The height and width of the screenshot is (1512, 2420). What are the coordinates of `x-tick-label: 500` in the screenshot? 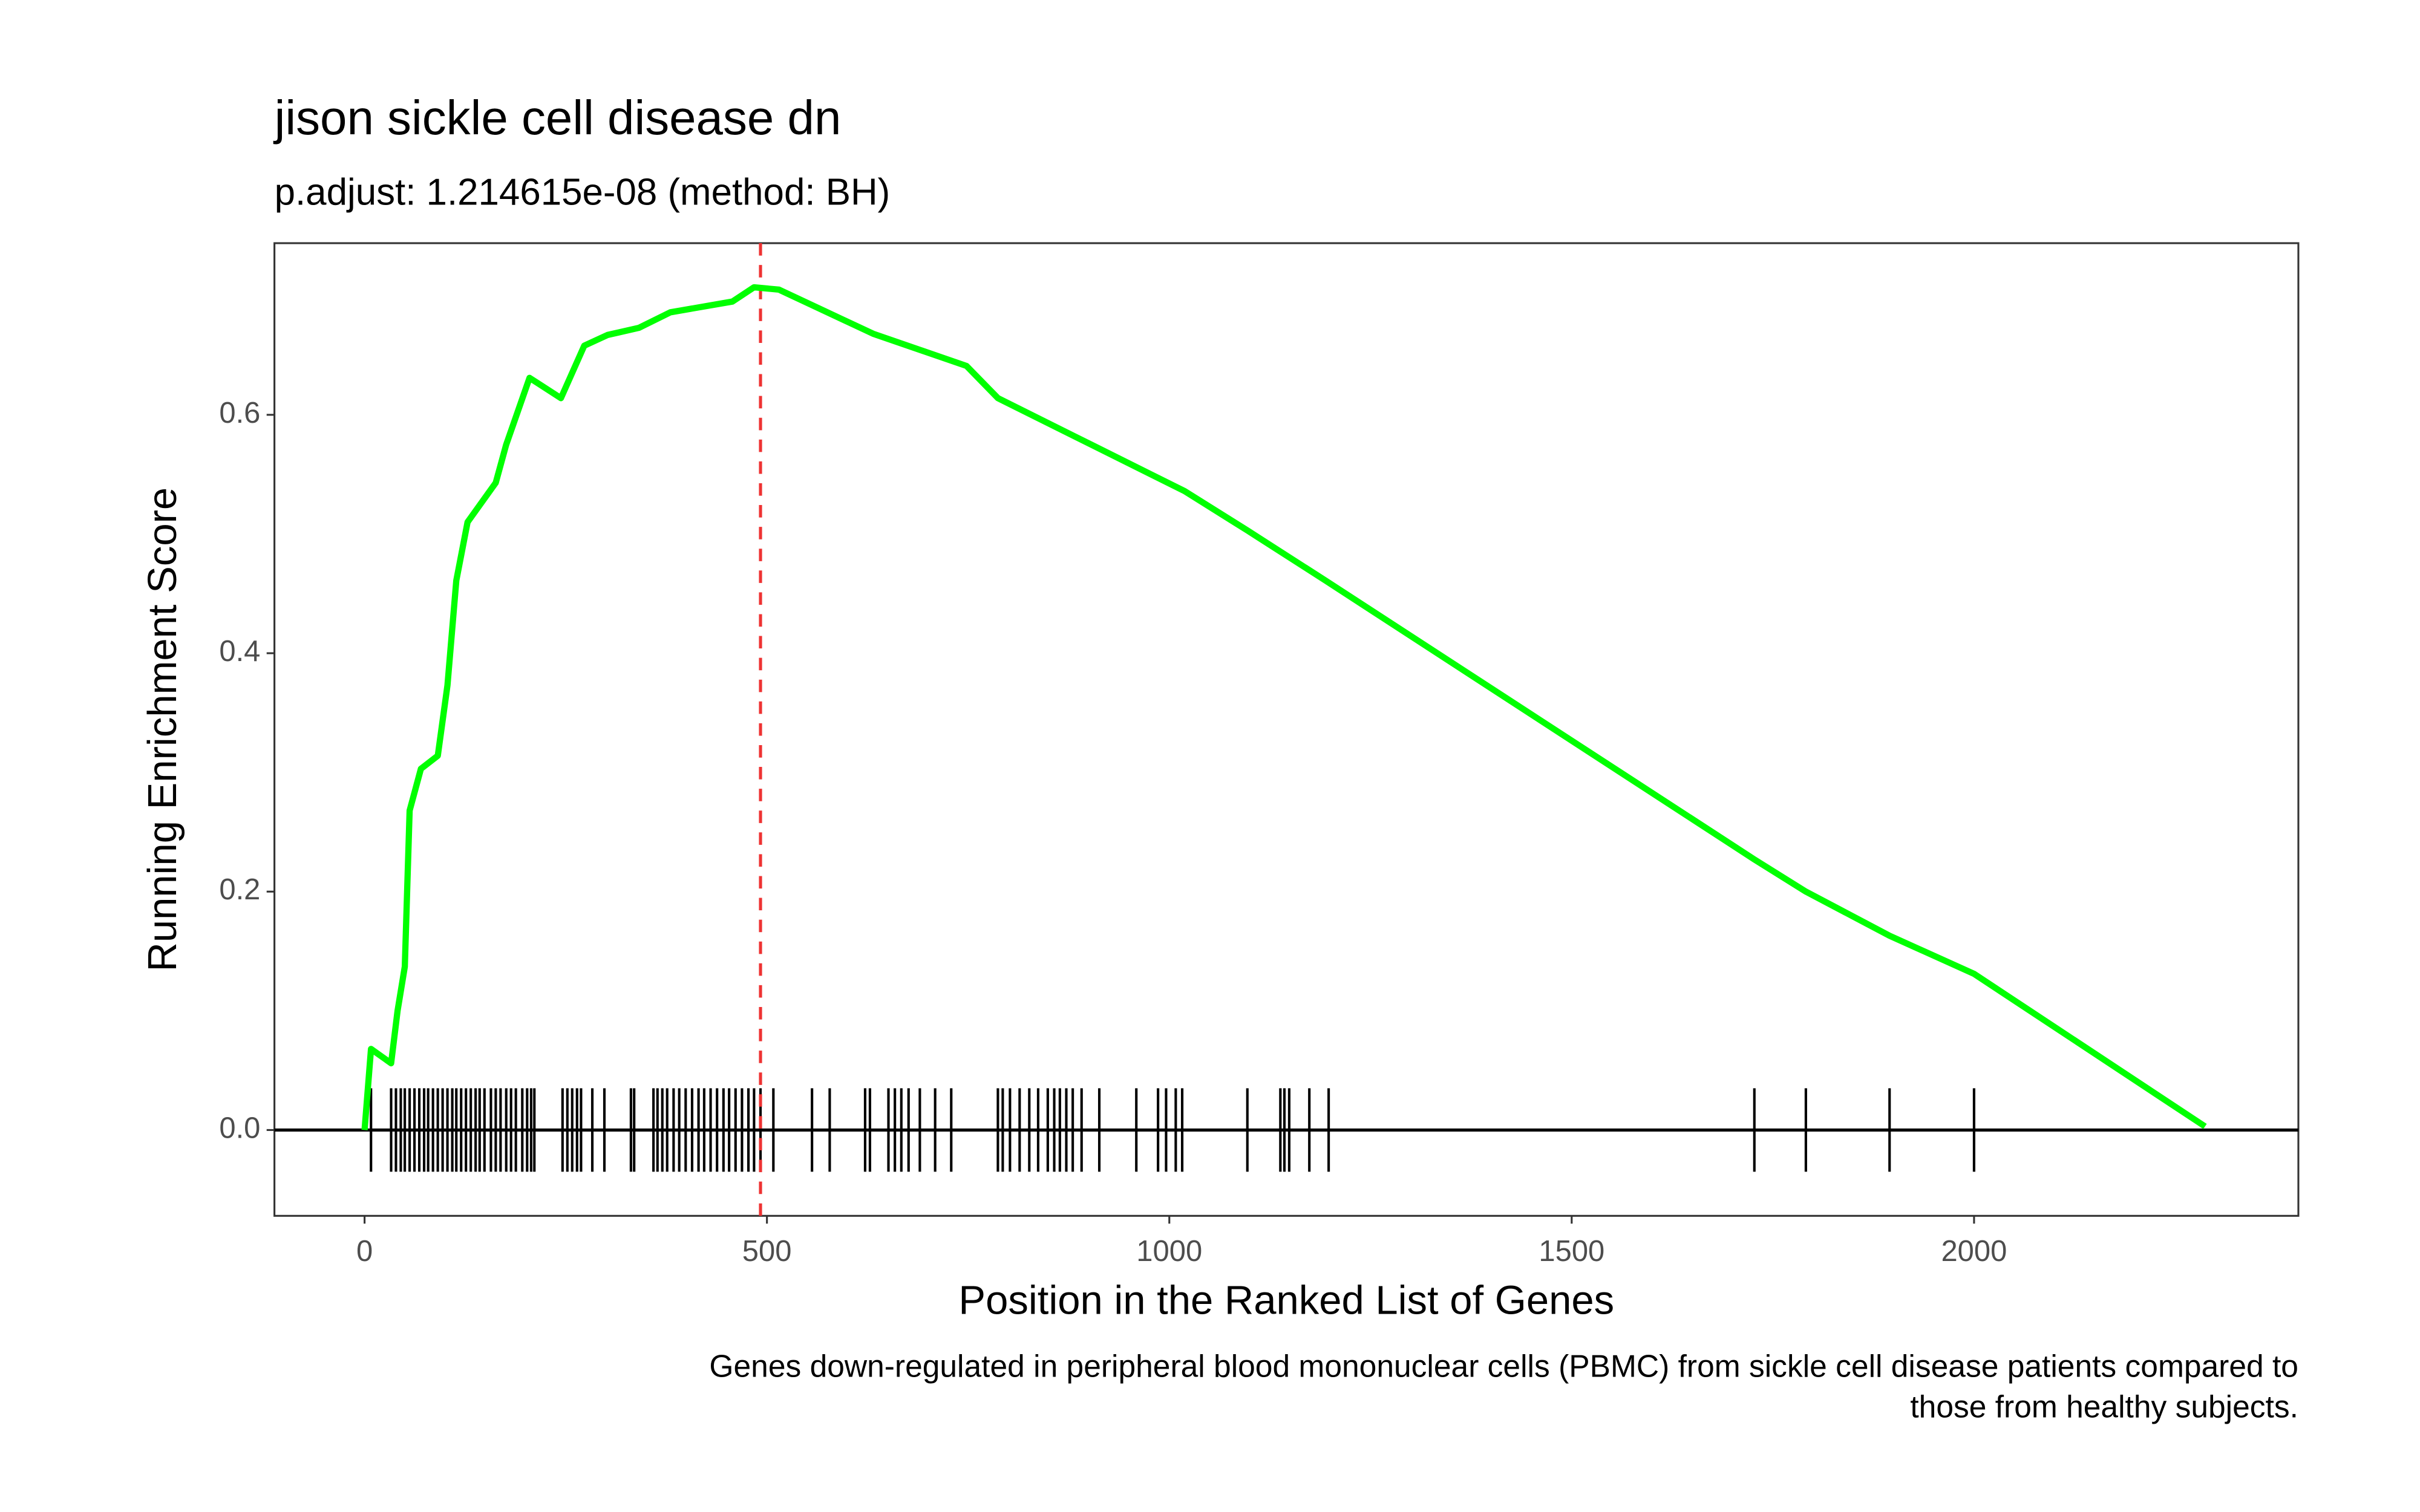 It's located at (767, 1251).